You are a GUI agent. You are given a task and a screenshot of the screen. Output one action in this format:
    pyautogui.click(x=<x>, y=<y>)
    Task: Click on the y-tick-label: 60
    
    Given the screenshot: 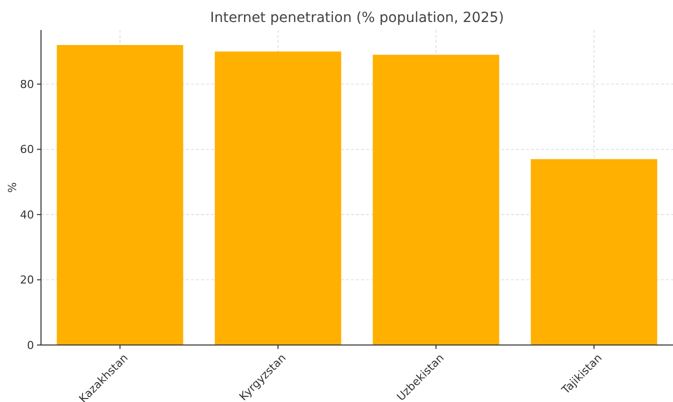 What is the action you would take?
    pyautogui.click(x=27, y=149)
    